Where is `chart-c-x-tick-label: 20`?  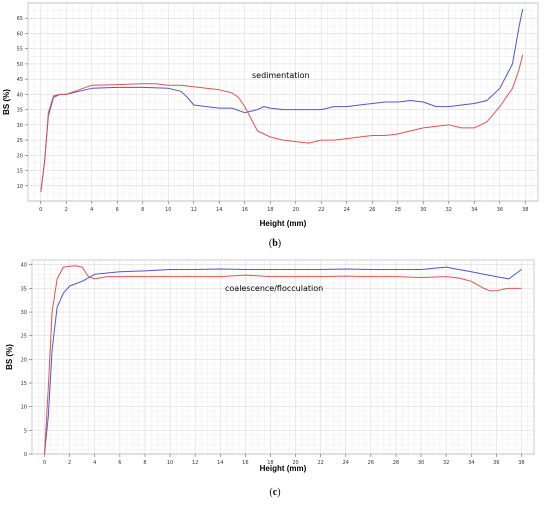 chart-c-x-tick-label: 20 is located at coordinates (295, 463).